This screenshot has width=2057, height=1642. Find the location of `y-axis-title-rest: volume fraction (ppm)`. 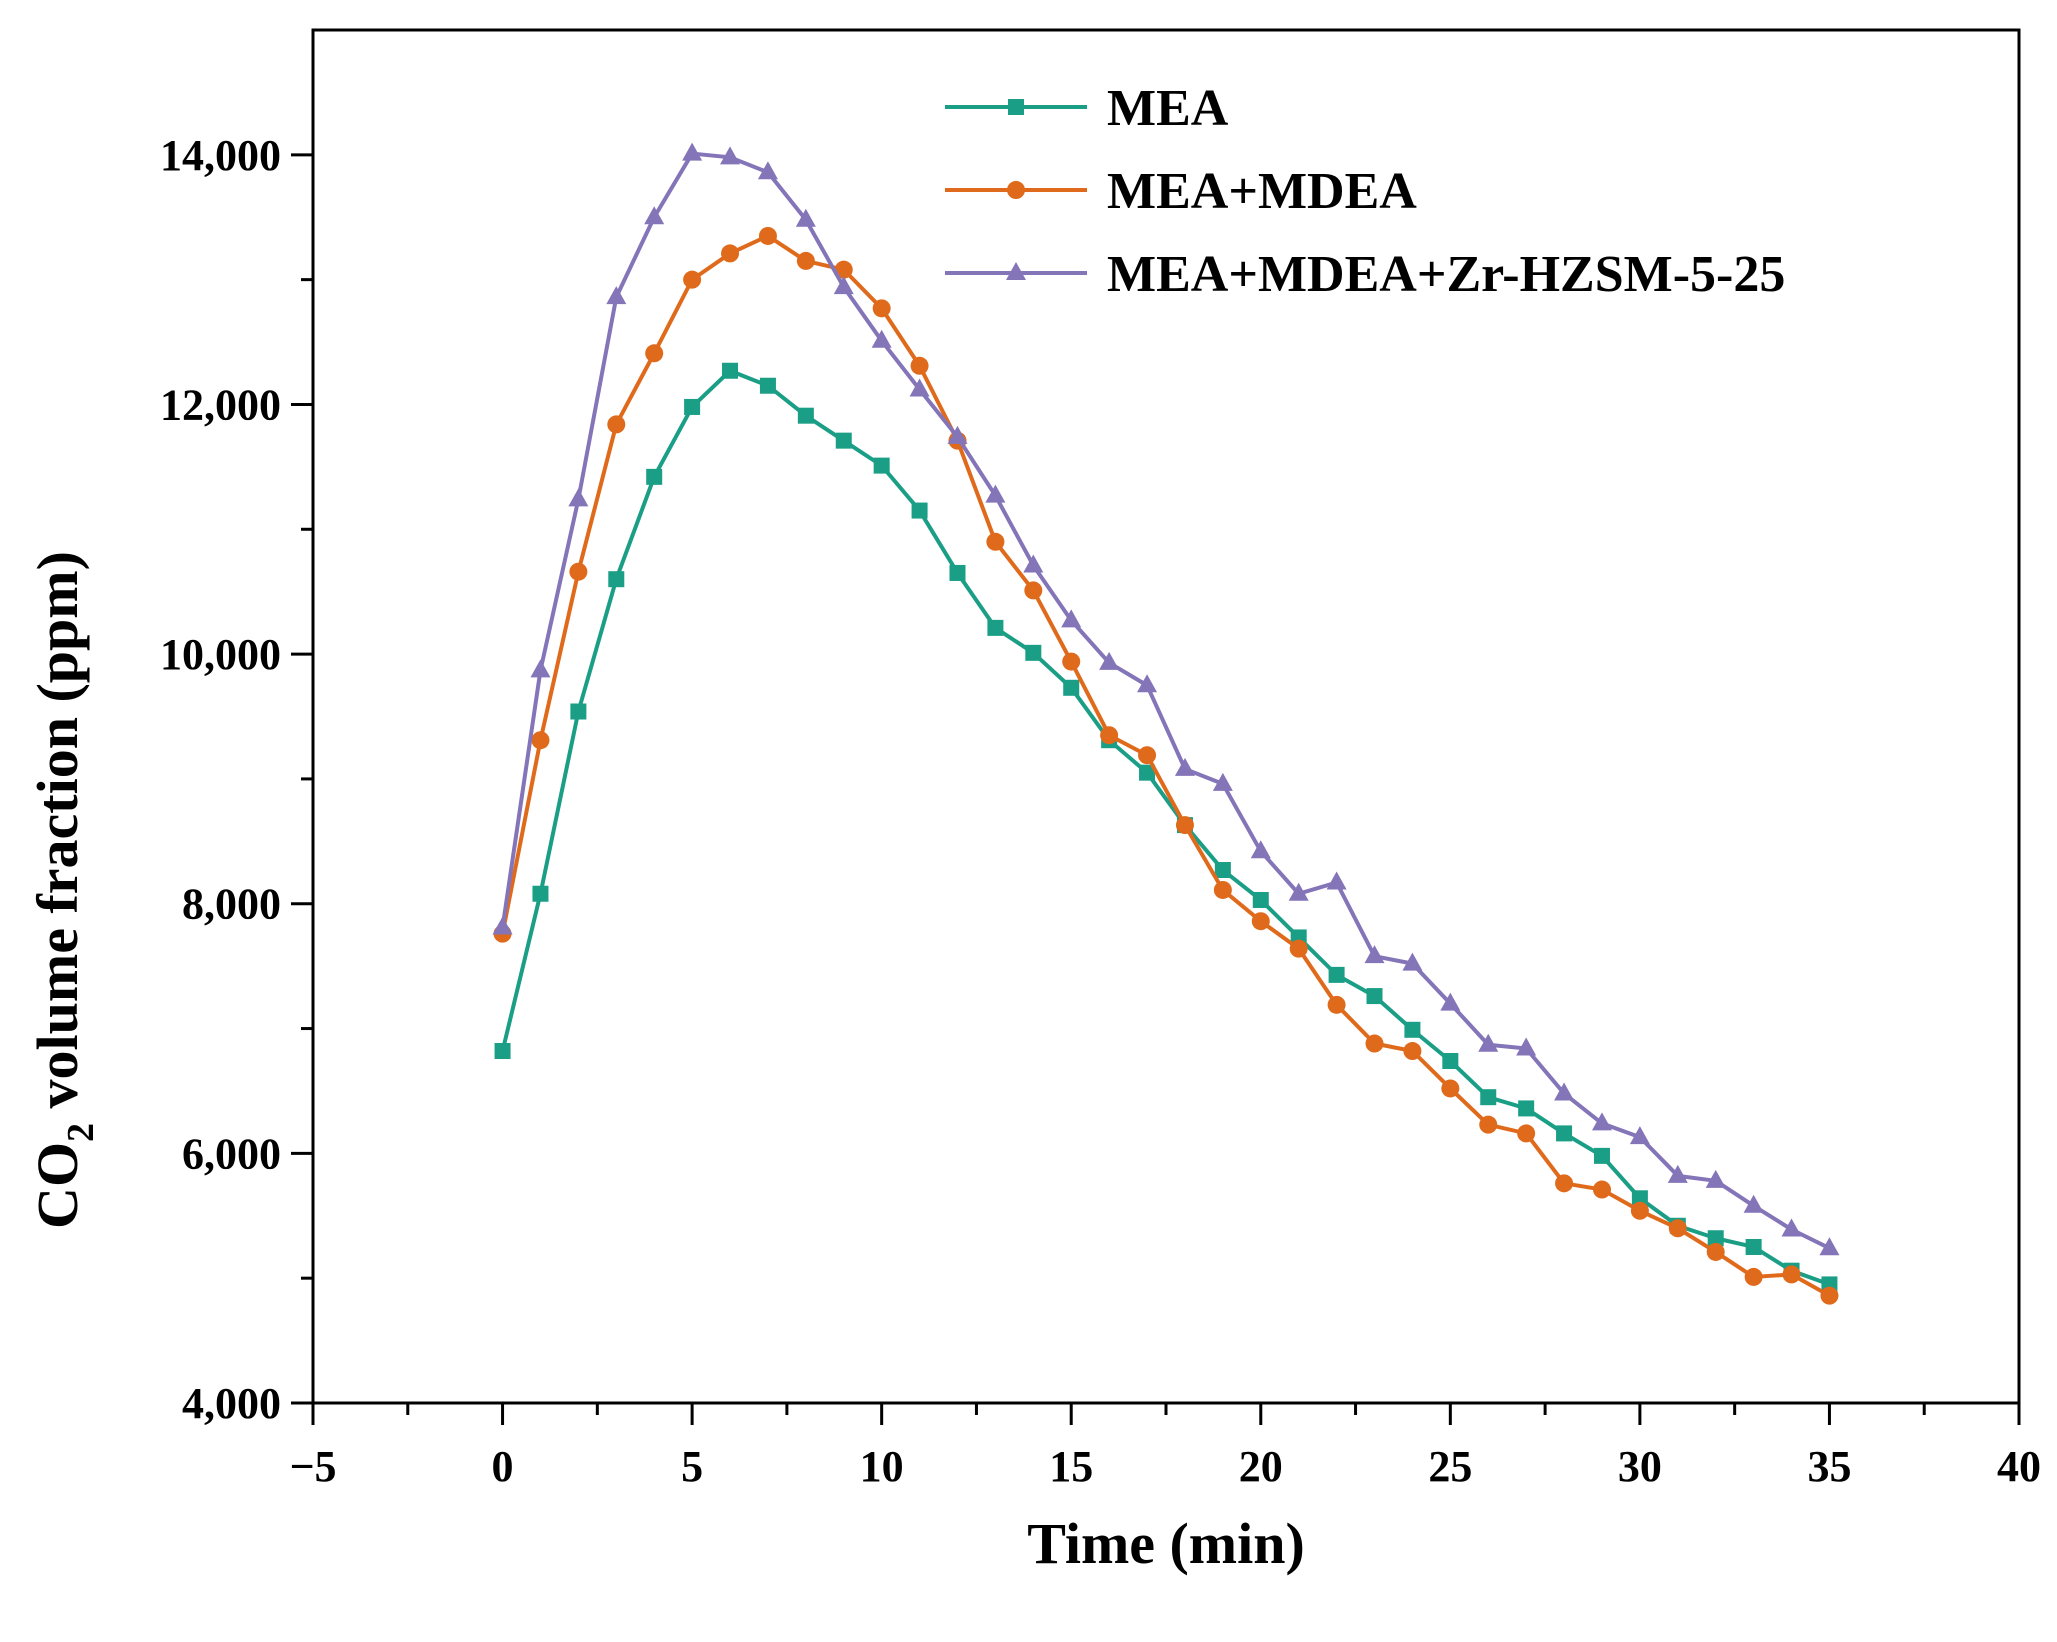

y-axis-title-rest: volume fraction (ppm) is located at coordinates (57, 837).